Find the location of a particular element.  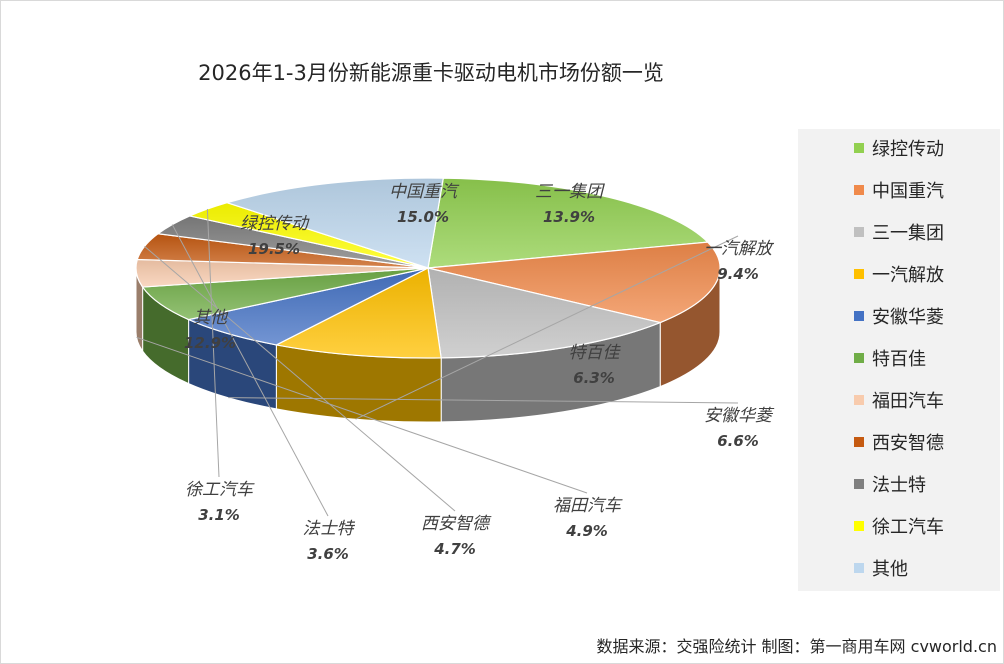

slice-9-leader is located at coordinates (213, 343).